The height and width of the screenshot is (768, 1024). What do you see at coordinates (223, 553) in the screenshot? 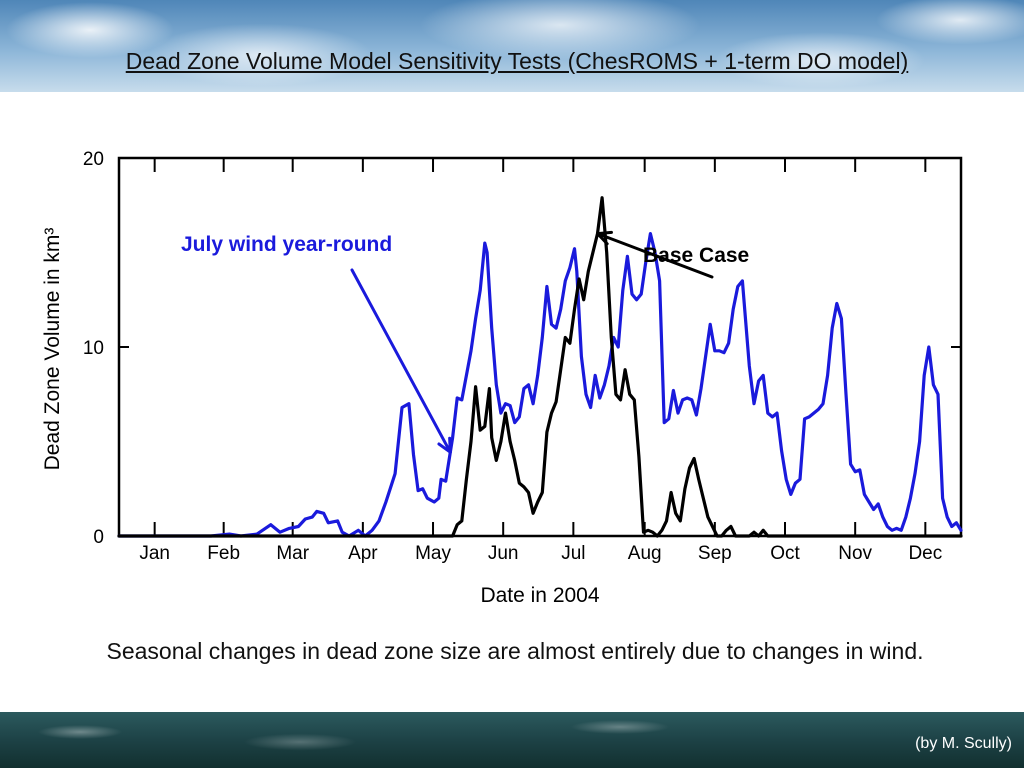
I see `x-tick-label: Feb` at bounding box center [223, 553].